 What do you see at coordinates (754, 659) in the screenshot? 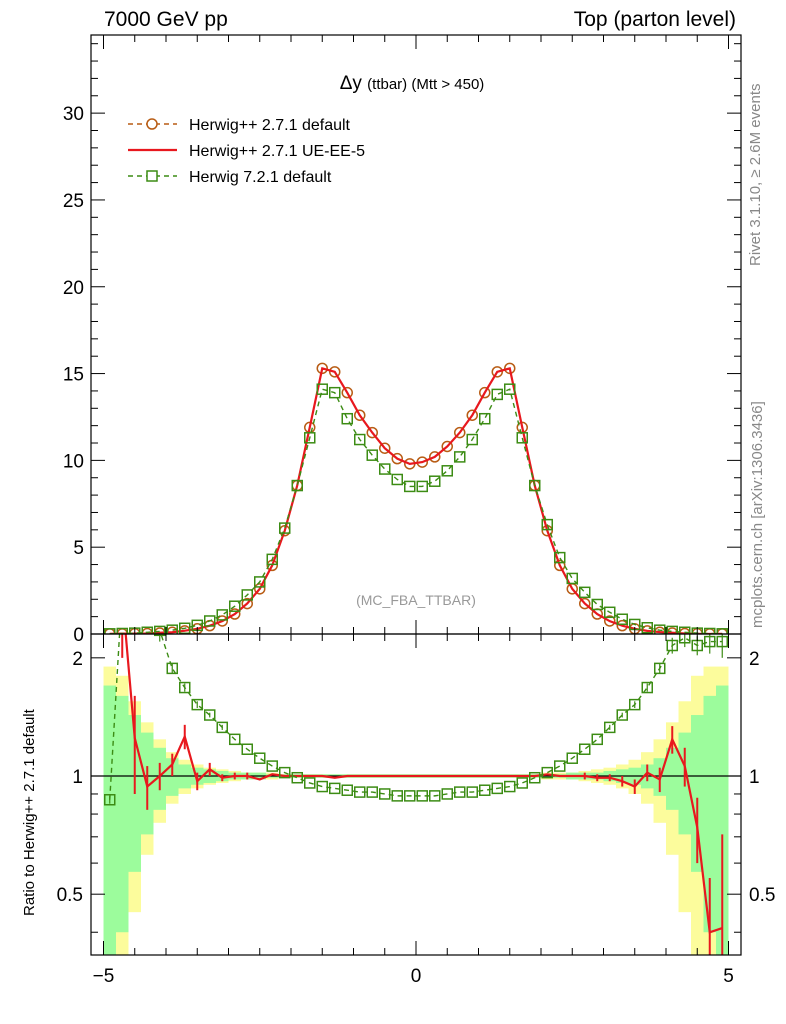
I see `ratio-y-tick-label-right: 2` at bounding box center [754, 659].